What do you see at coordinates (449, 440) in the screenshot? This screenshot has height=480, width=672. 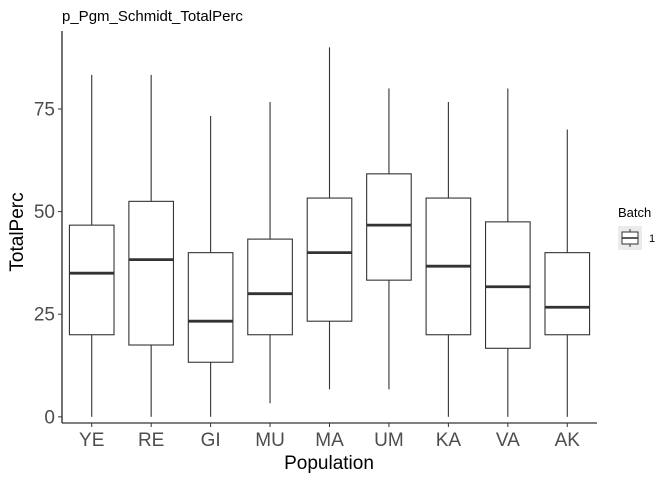 I see `x-tick-label: KA` at bounding box center [449, 440].